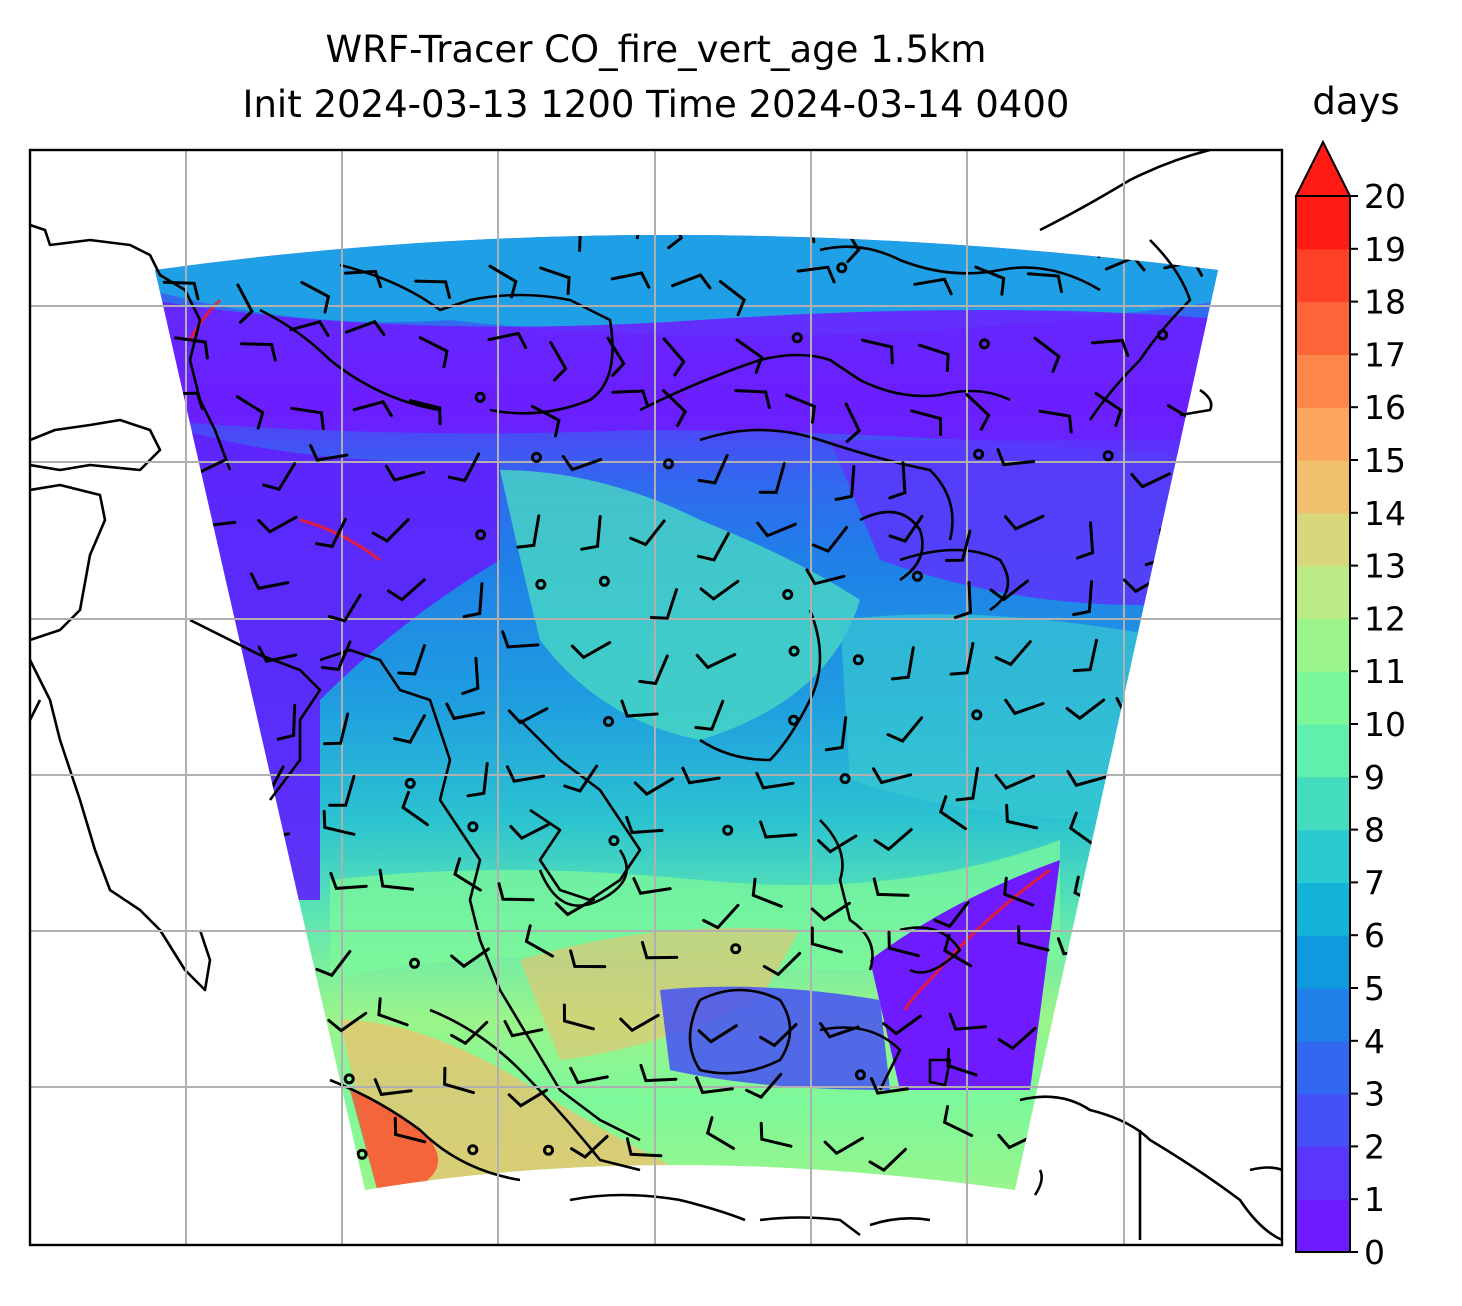 The height and width of the screenshot is (1306, 1462). I want to click on colorbar-tick-label-4: 4, so click(1374, 1041).